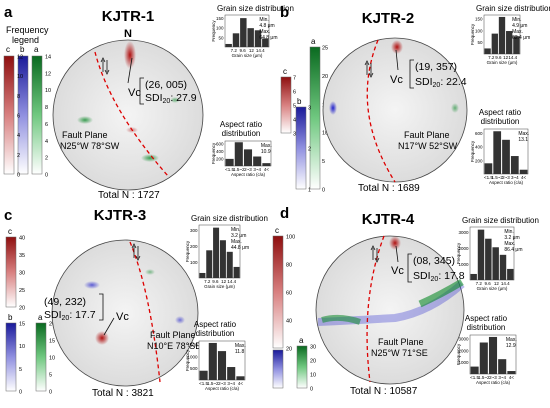  What do you see at coordinates (222, 388) in the screenshot?
I see `histogram-xlabel: Aspect ratio (c/a)` at bounding box center [222, 388].